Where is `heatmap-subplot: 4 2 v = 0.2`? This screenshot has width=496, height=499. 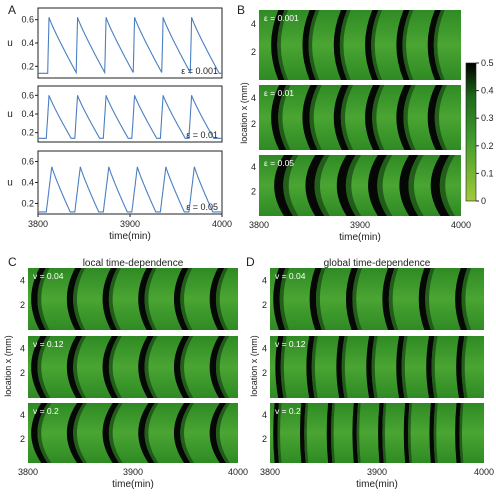
heatmap-subplot: 4 2 v = 0.2 is located at coordinates (129, 433).